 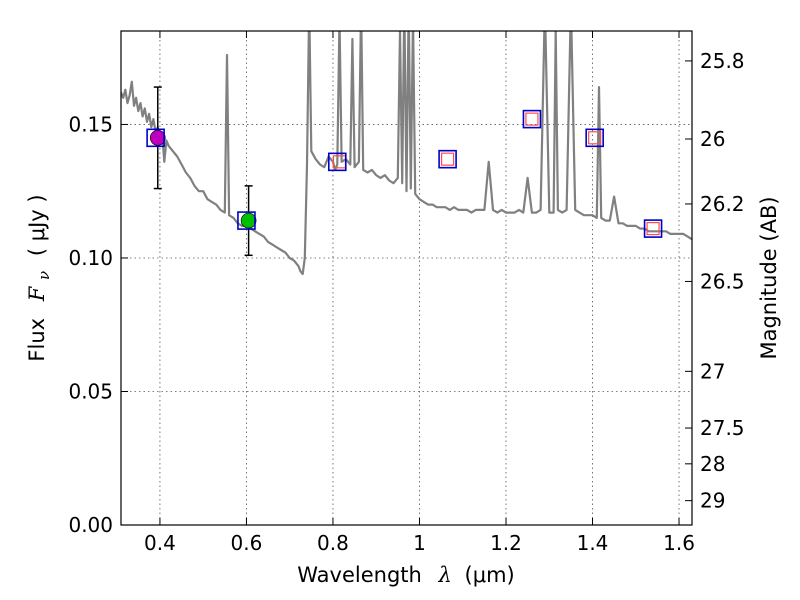 What do you see at coordinates (160, 543) in the screenshot?
I see `x-tick-label: 0.4` at bounding box center [160, 543].